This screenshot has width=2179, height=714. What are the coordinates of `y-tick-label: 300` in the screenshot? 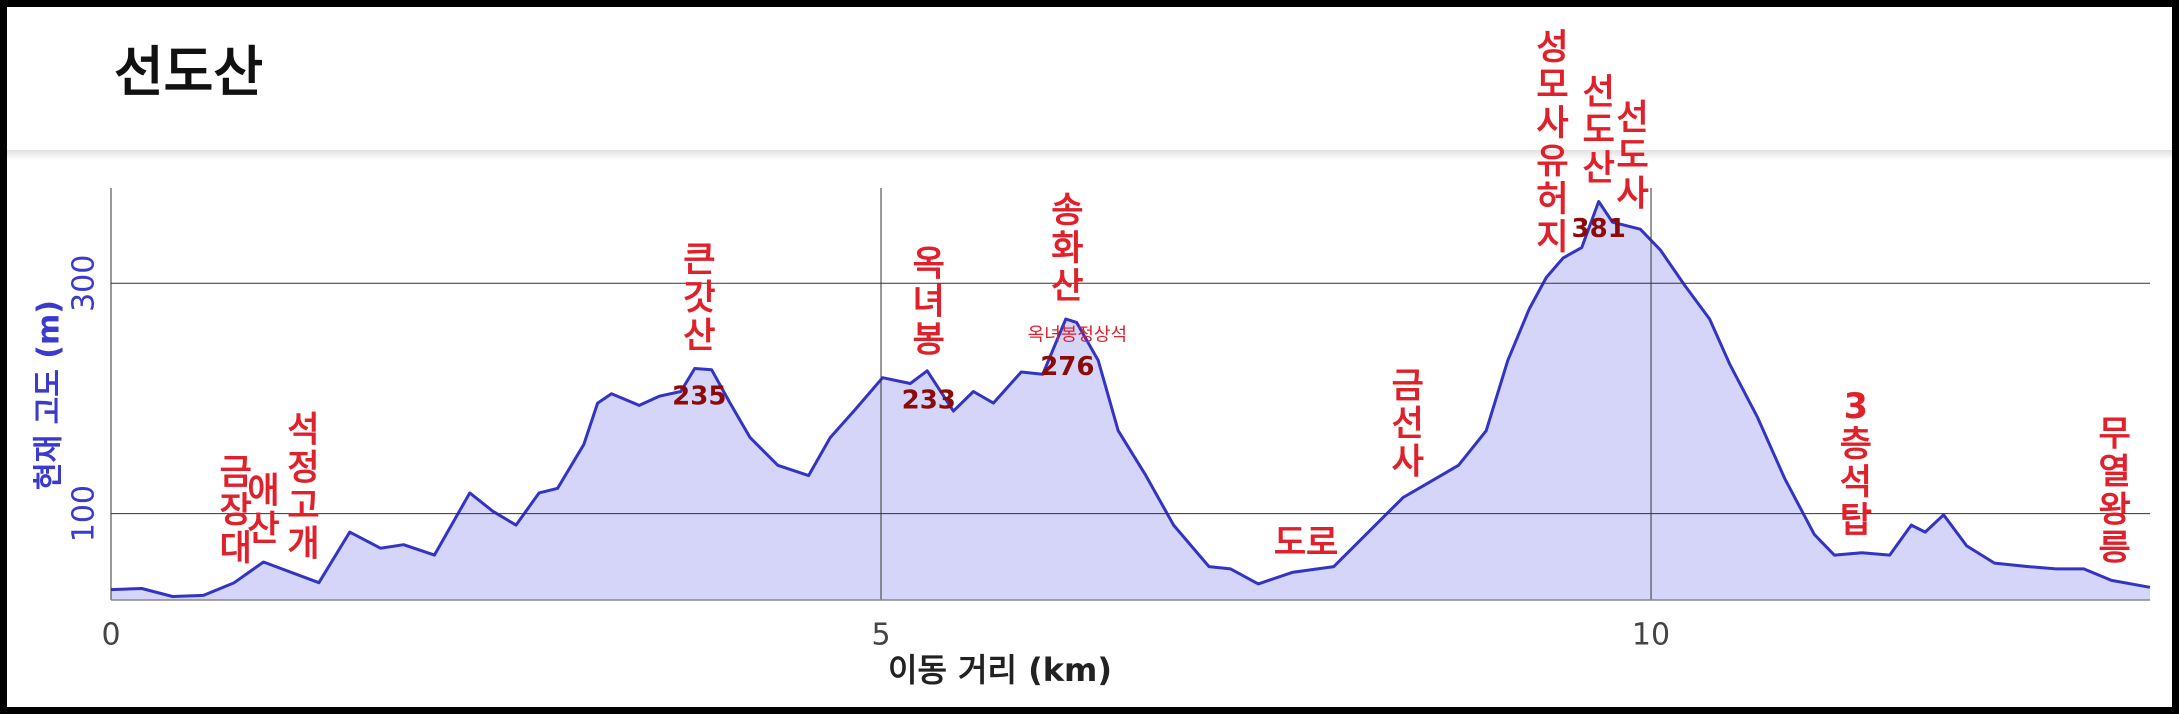 It's located at (84, 283).